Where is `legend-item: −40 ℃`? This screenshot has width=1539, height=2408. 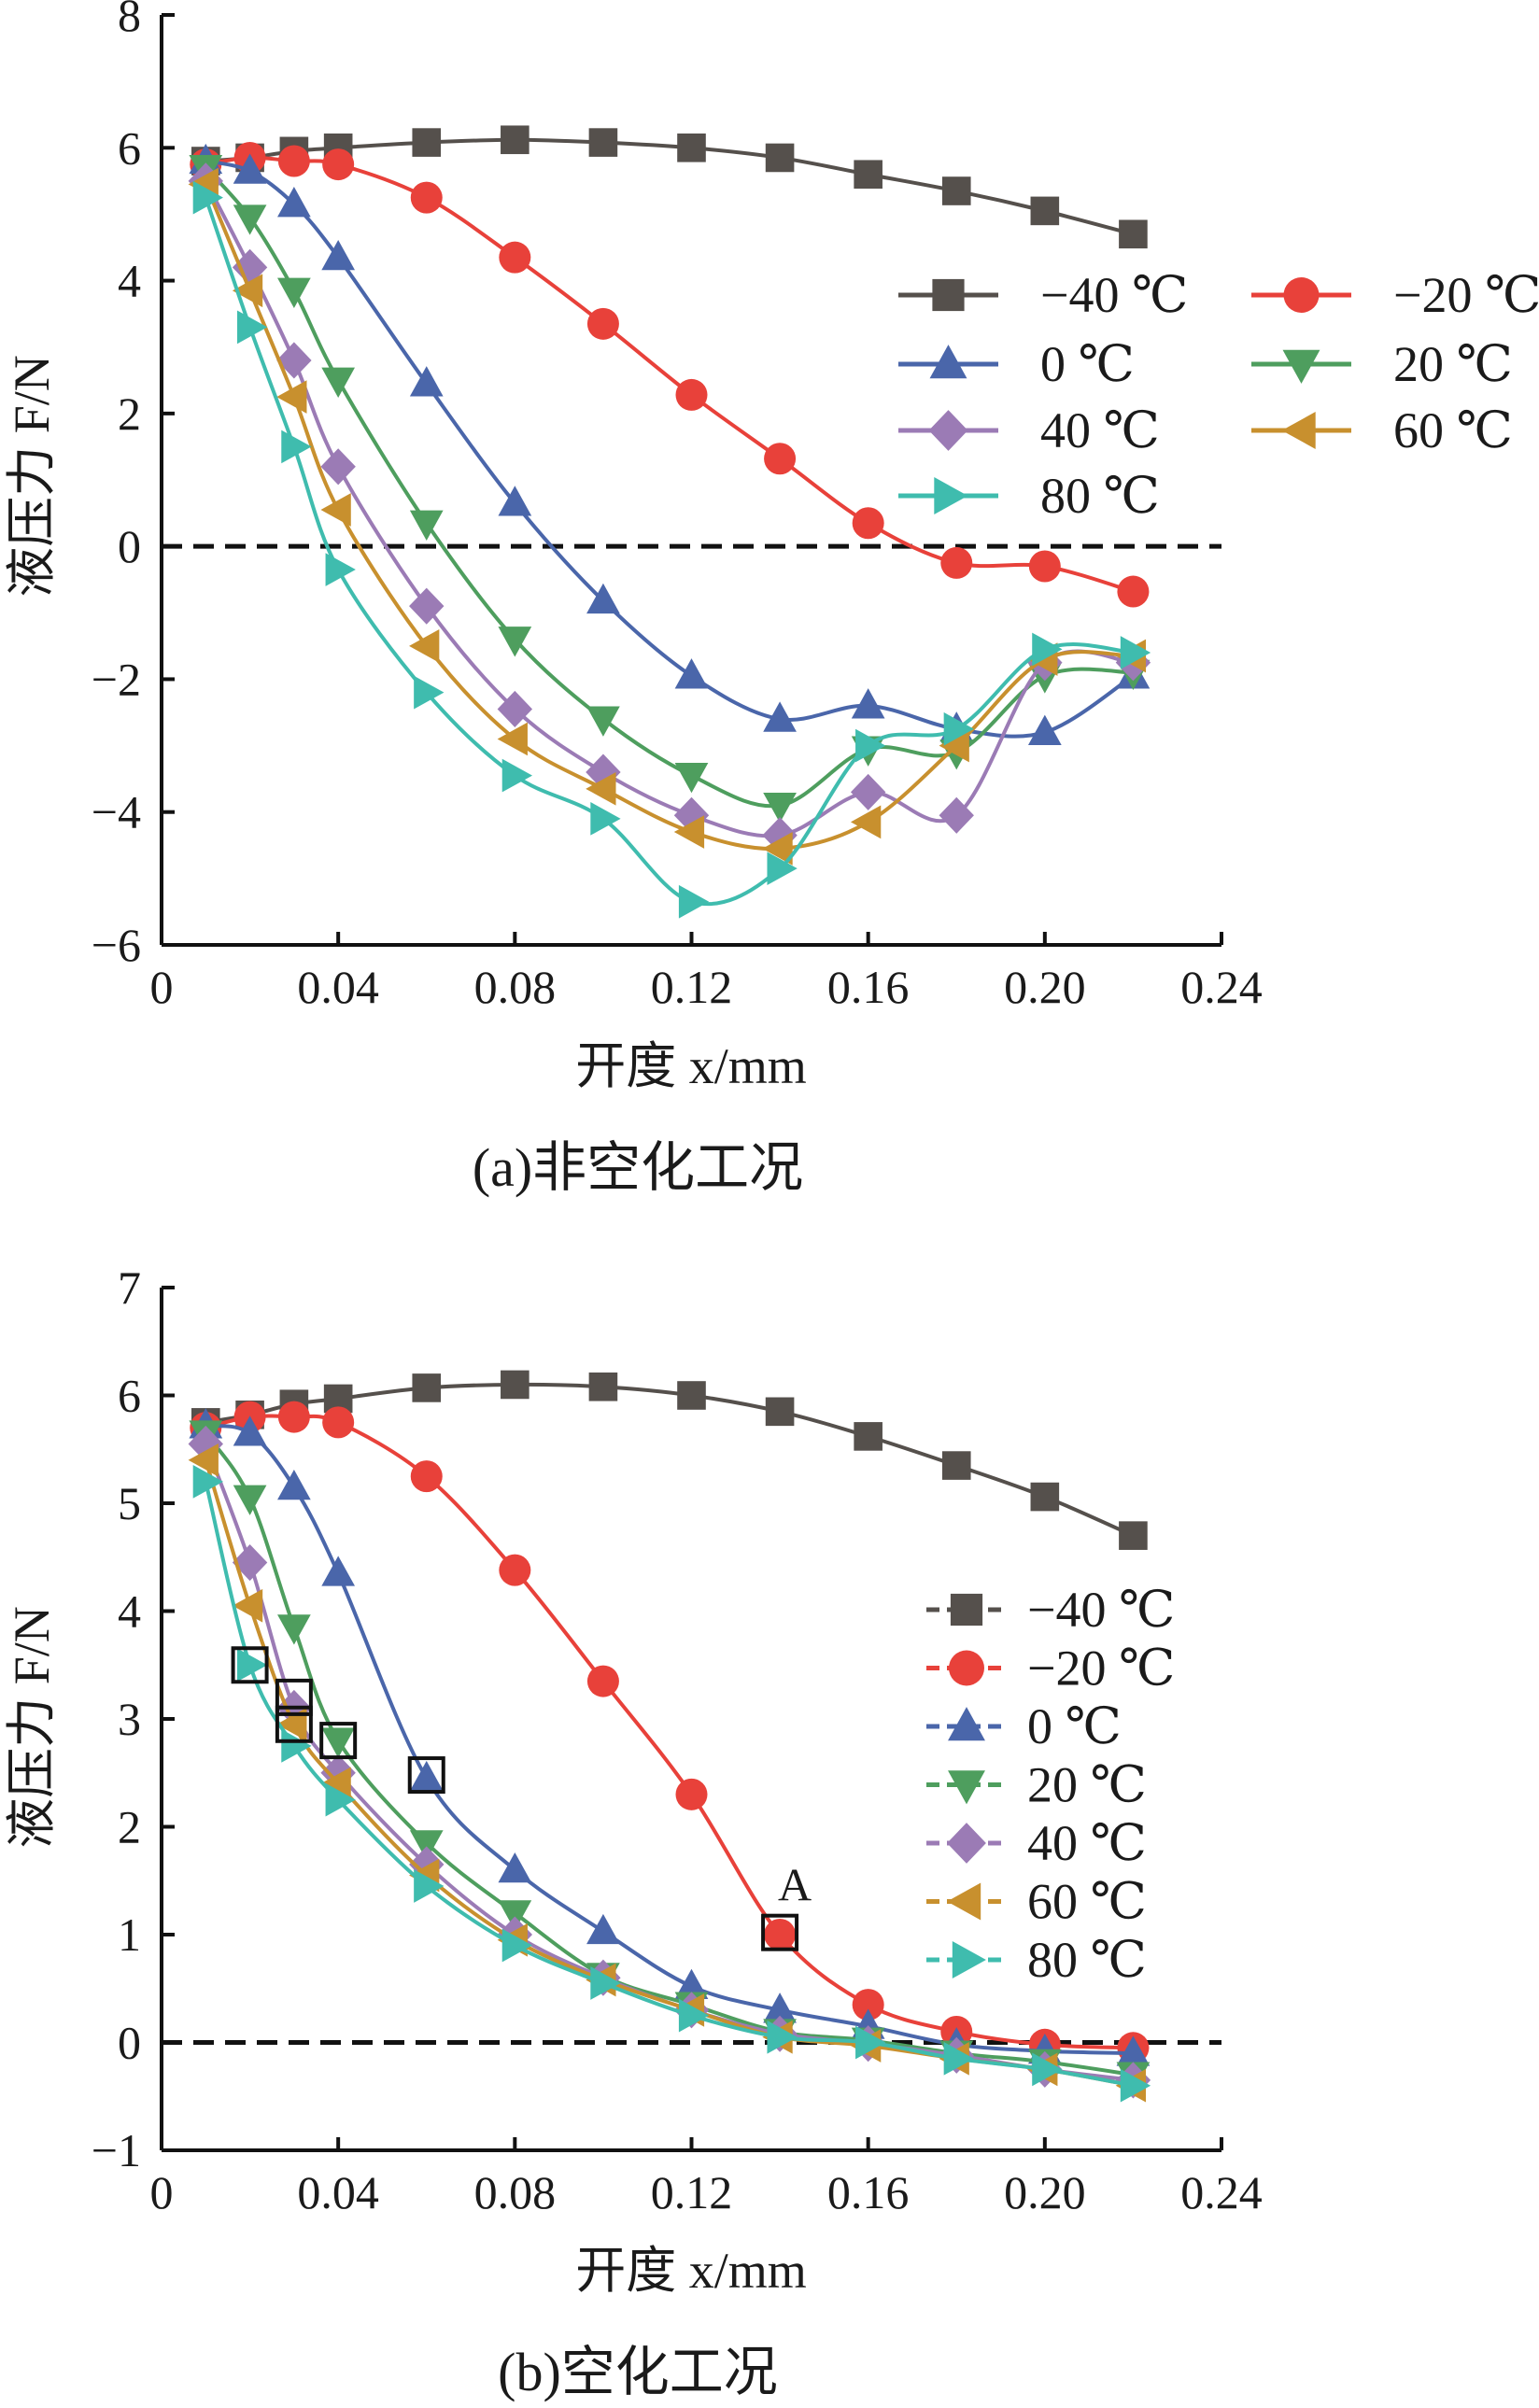 legend-item: −40 ℃ is located at coordinates (1043, 295).